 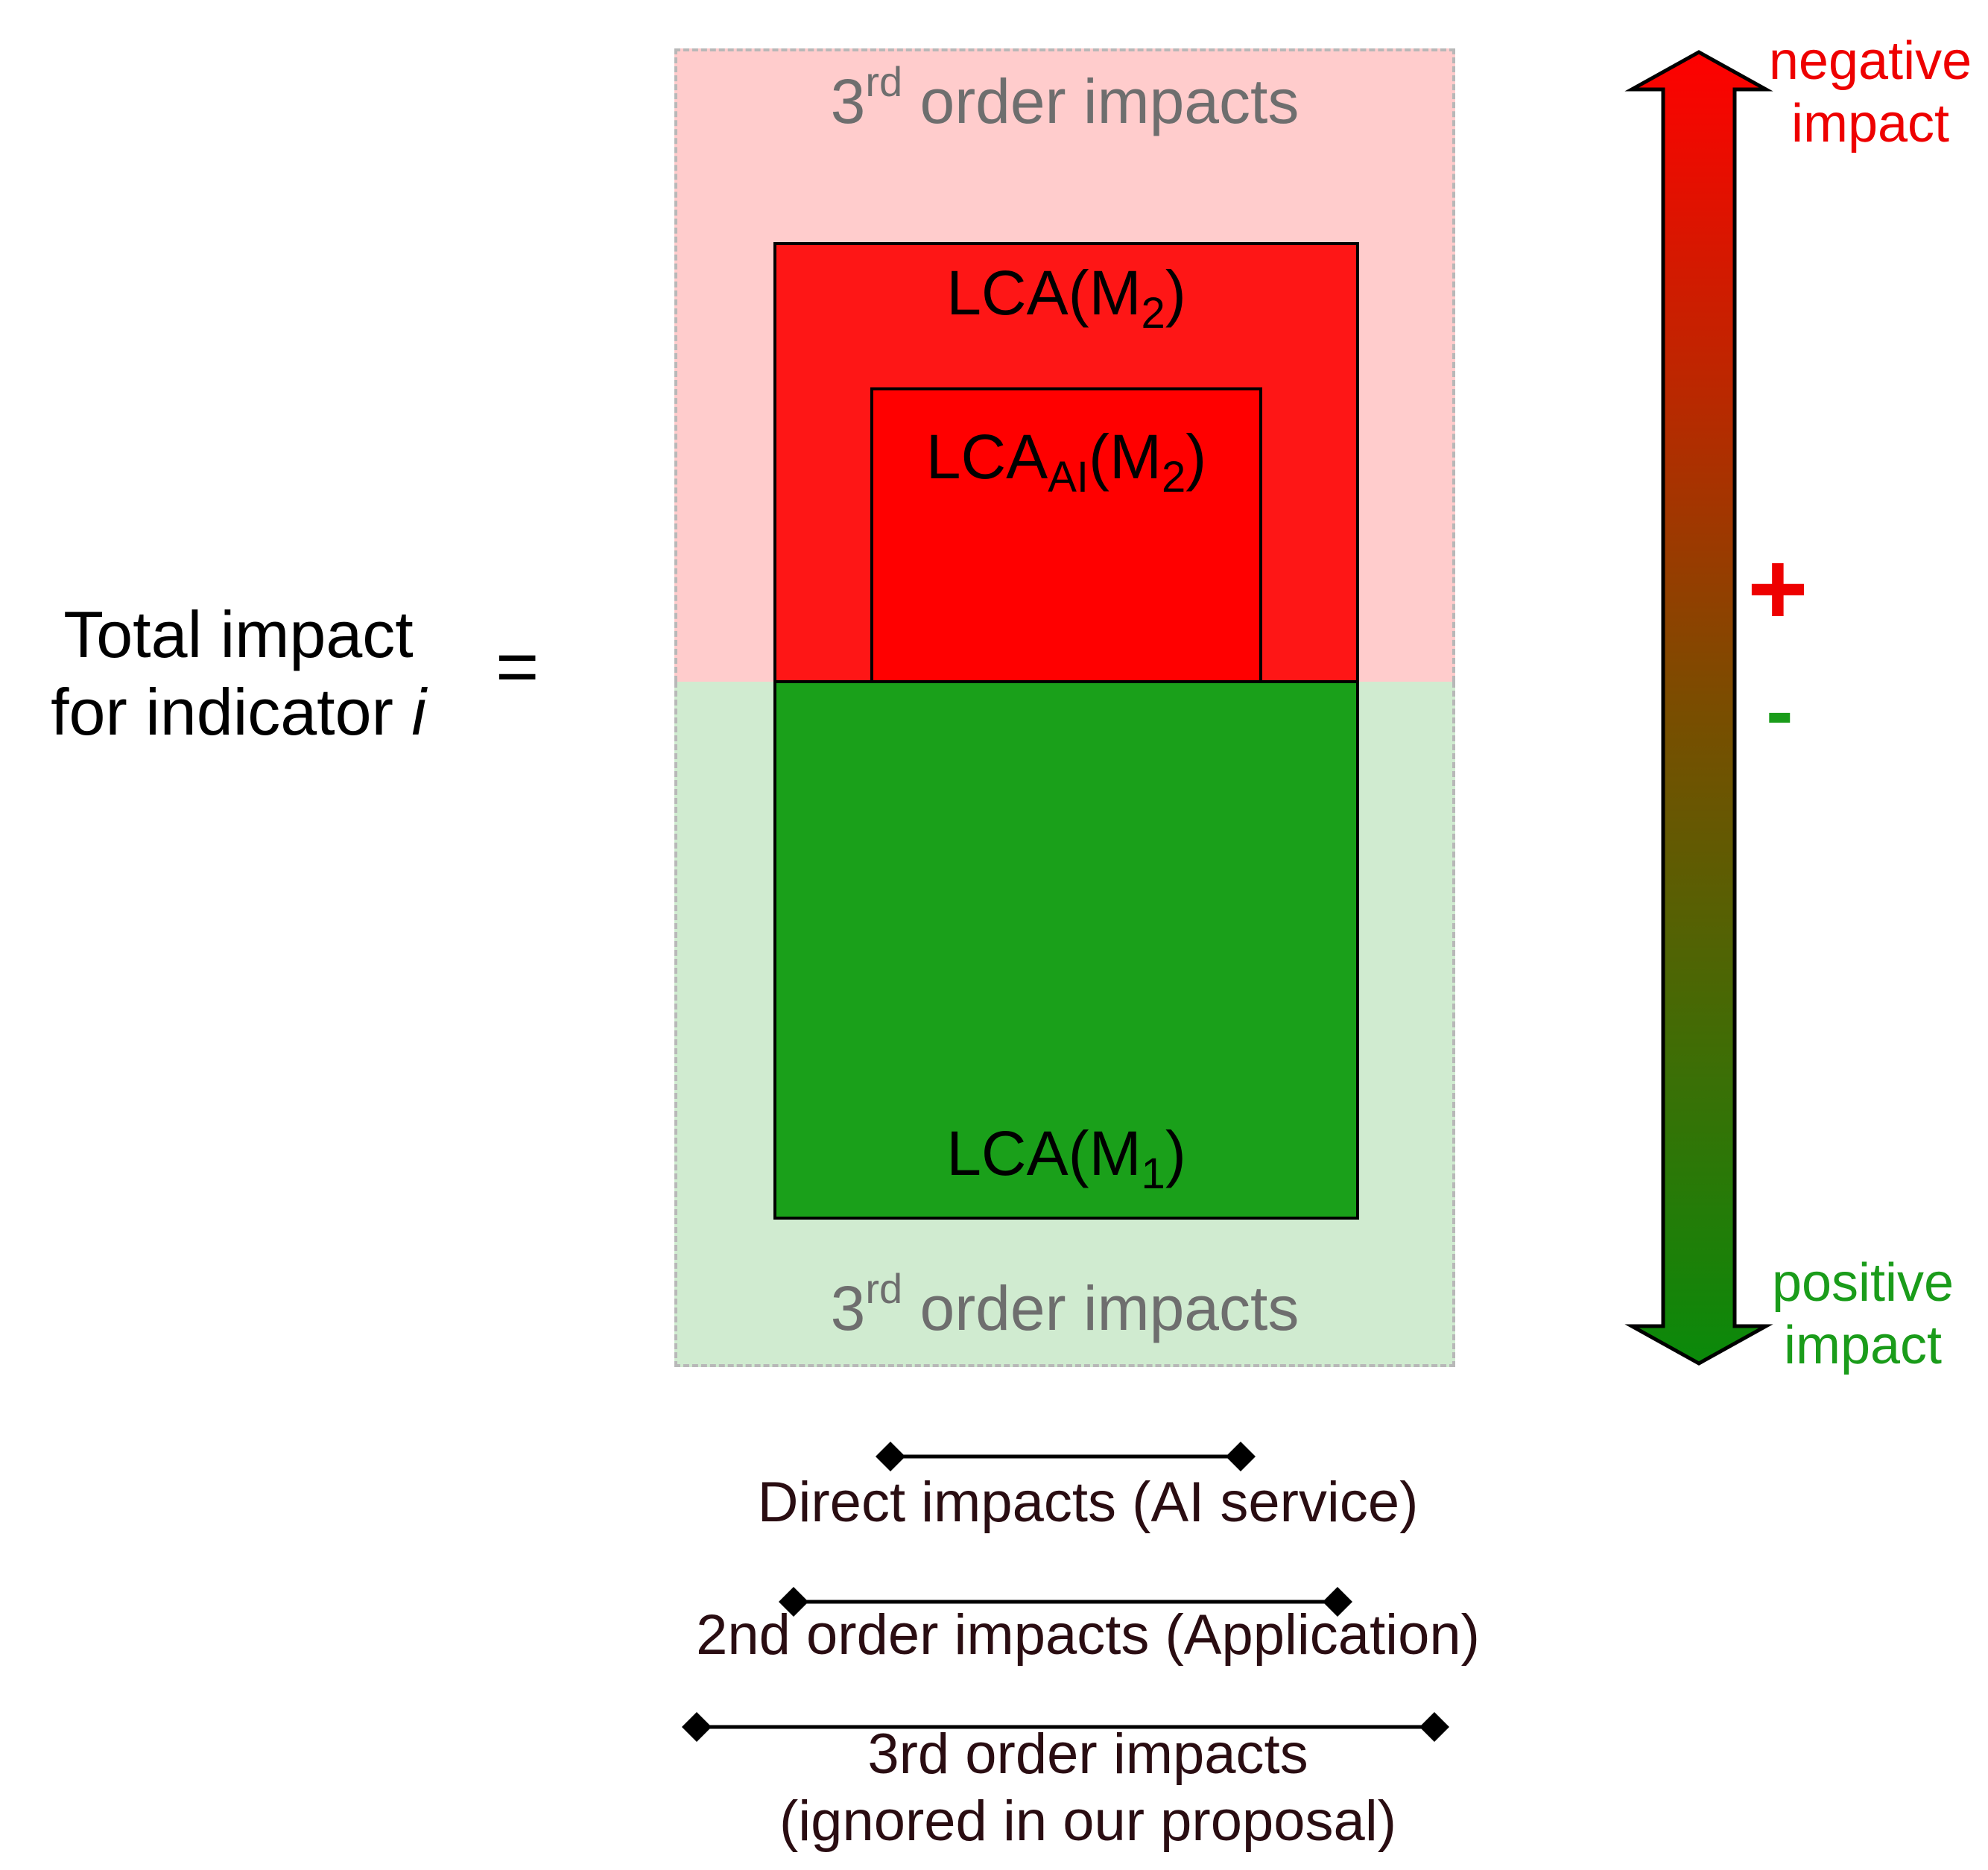 What do you see at coordinates (1175, 293) in the screenshot?
I see `lca-m2-close: )` at bounding box center [1175, 293].